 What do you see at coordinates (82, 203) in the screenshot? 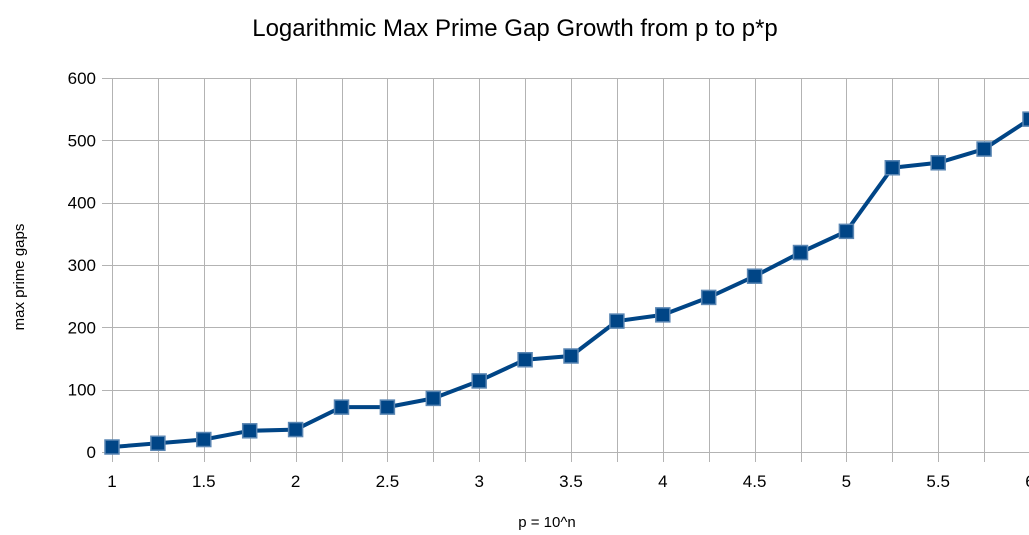
I see `y-tick-label: 400` at bounding box center [82, 203].